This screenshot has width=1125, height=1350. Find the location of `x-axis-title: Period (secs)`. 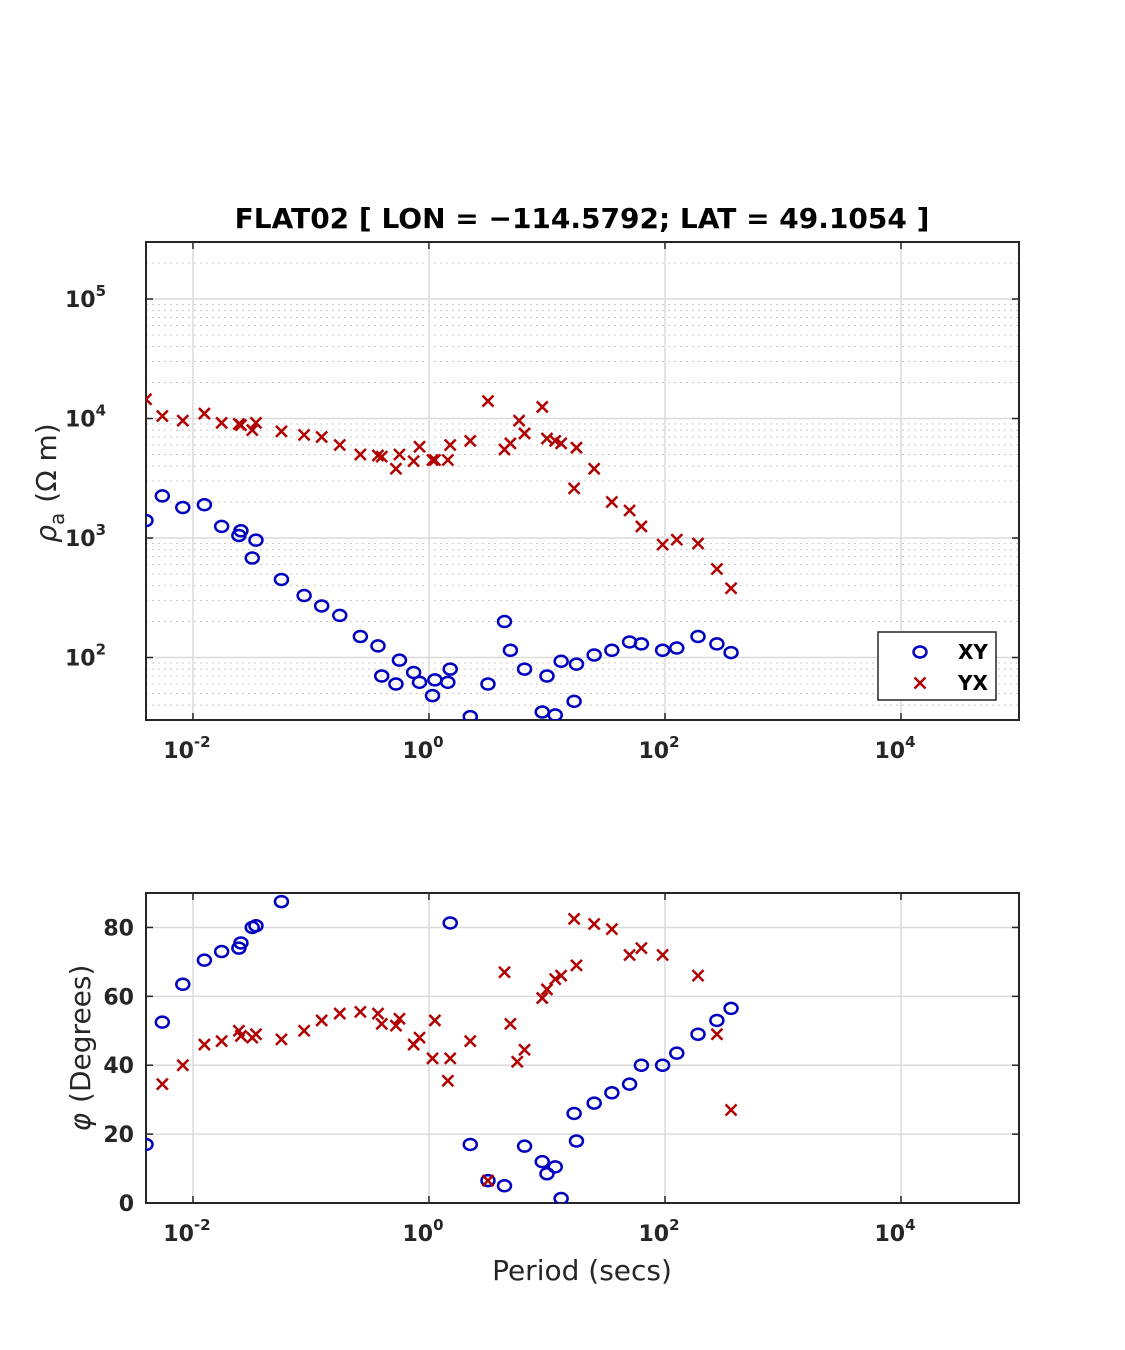

x-axis-title: Period (secs) is located at coordinates (582, 1270).